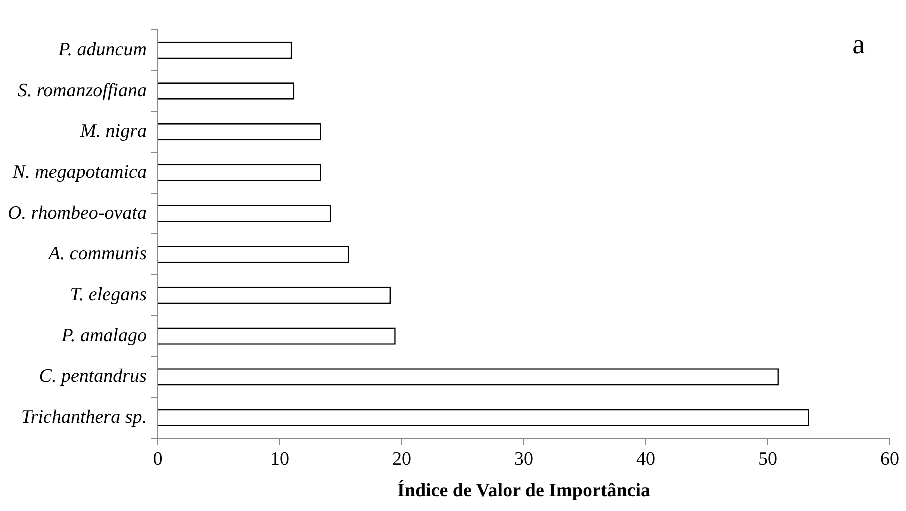  I want to click on y-tick-label: C. pentandrus, so click(93, 377).